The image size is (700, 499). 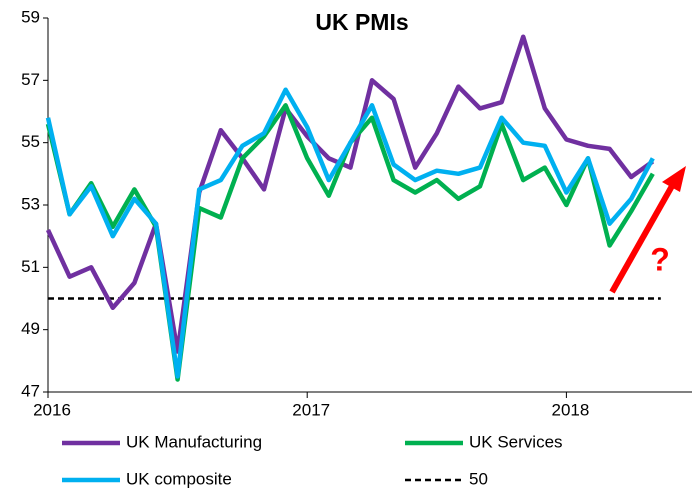 What do you see at coordinates (570, 409) in the screenshot?
I see `x-tick-label: 2018` at bounding box center [570, 409].